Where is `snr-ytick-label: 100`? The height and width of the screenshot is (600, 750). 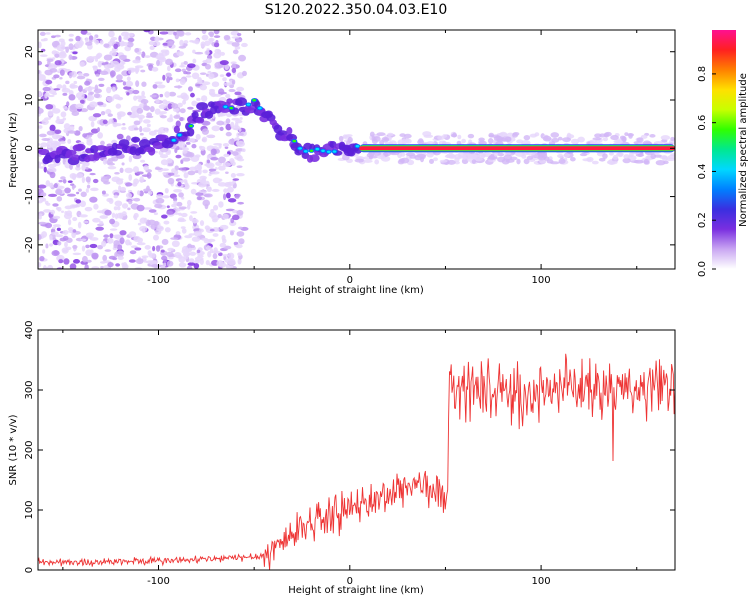
snr-ytick-label: 100 is located at coordinates (29, 509).